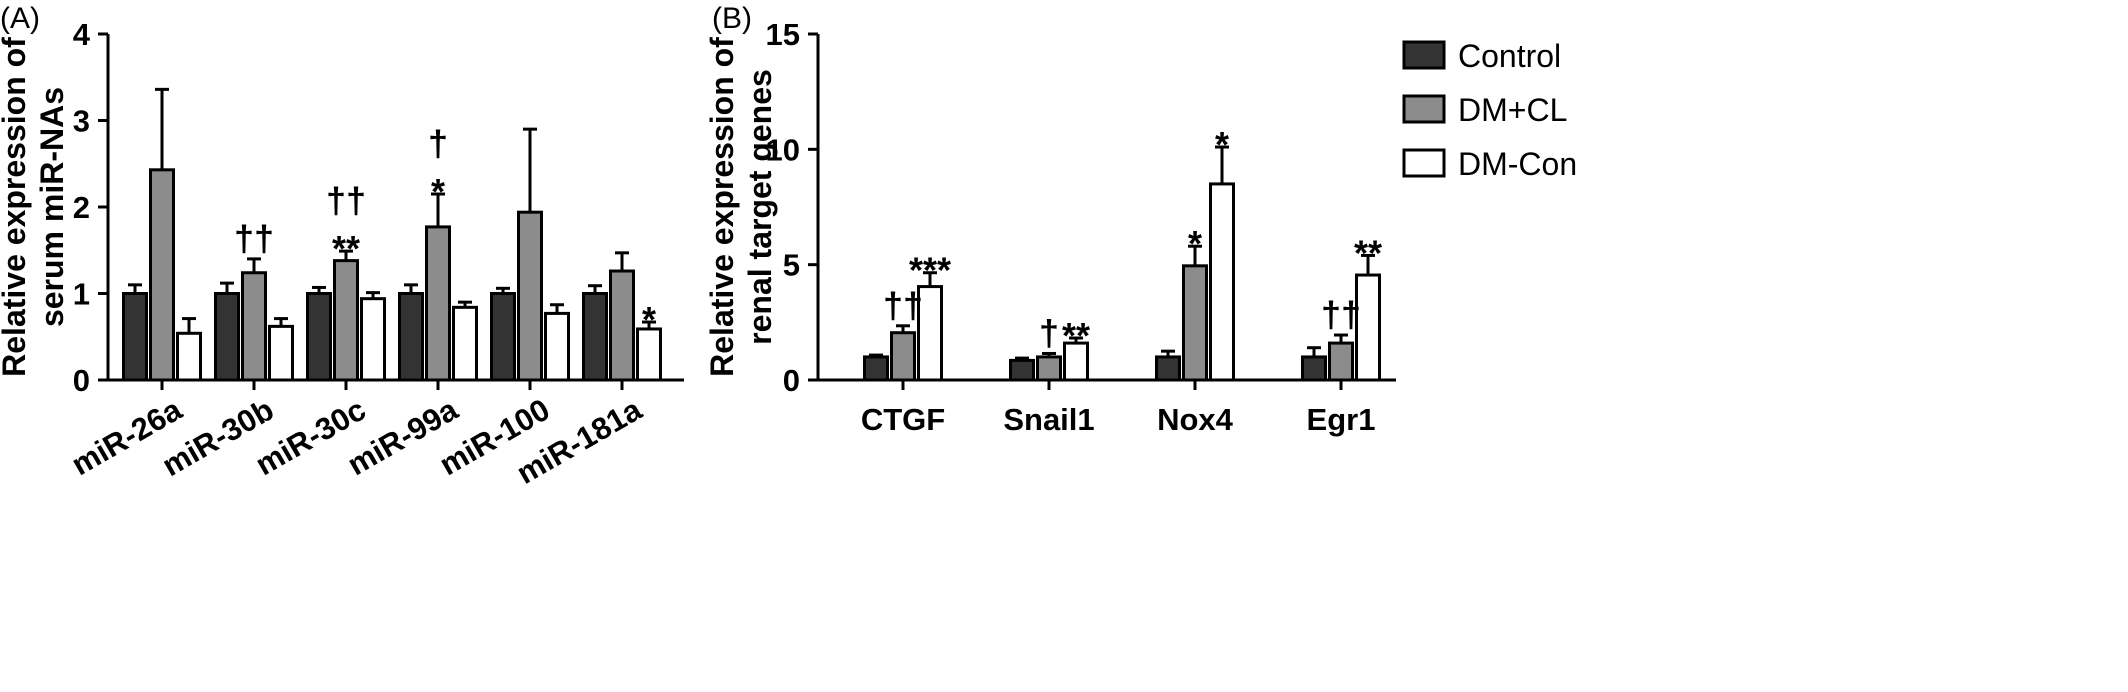 This screenshot has height=692, width=2128. I want to click on panel-label: (A), so click(20, 18).